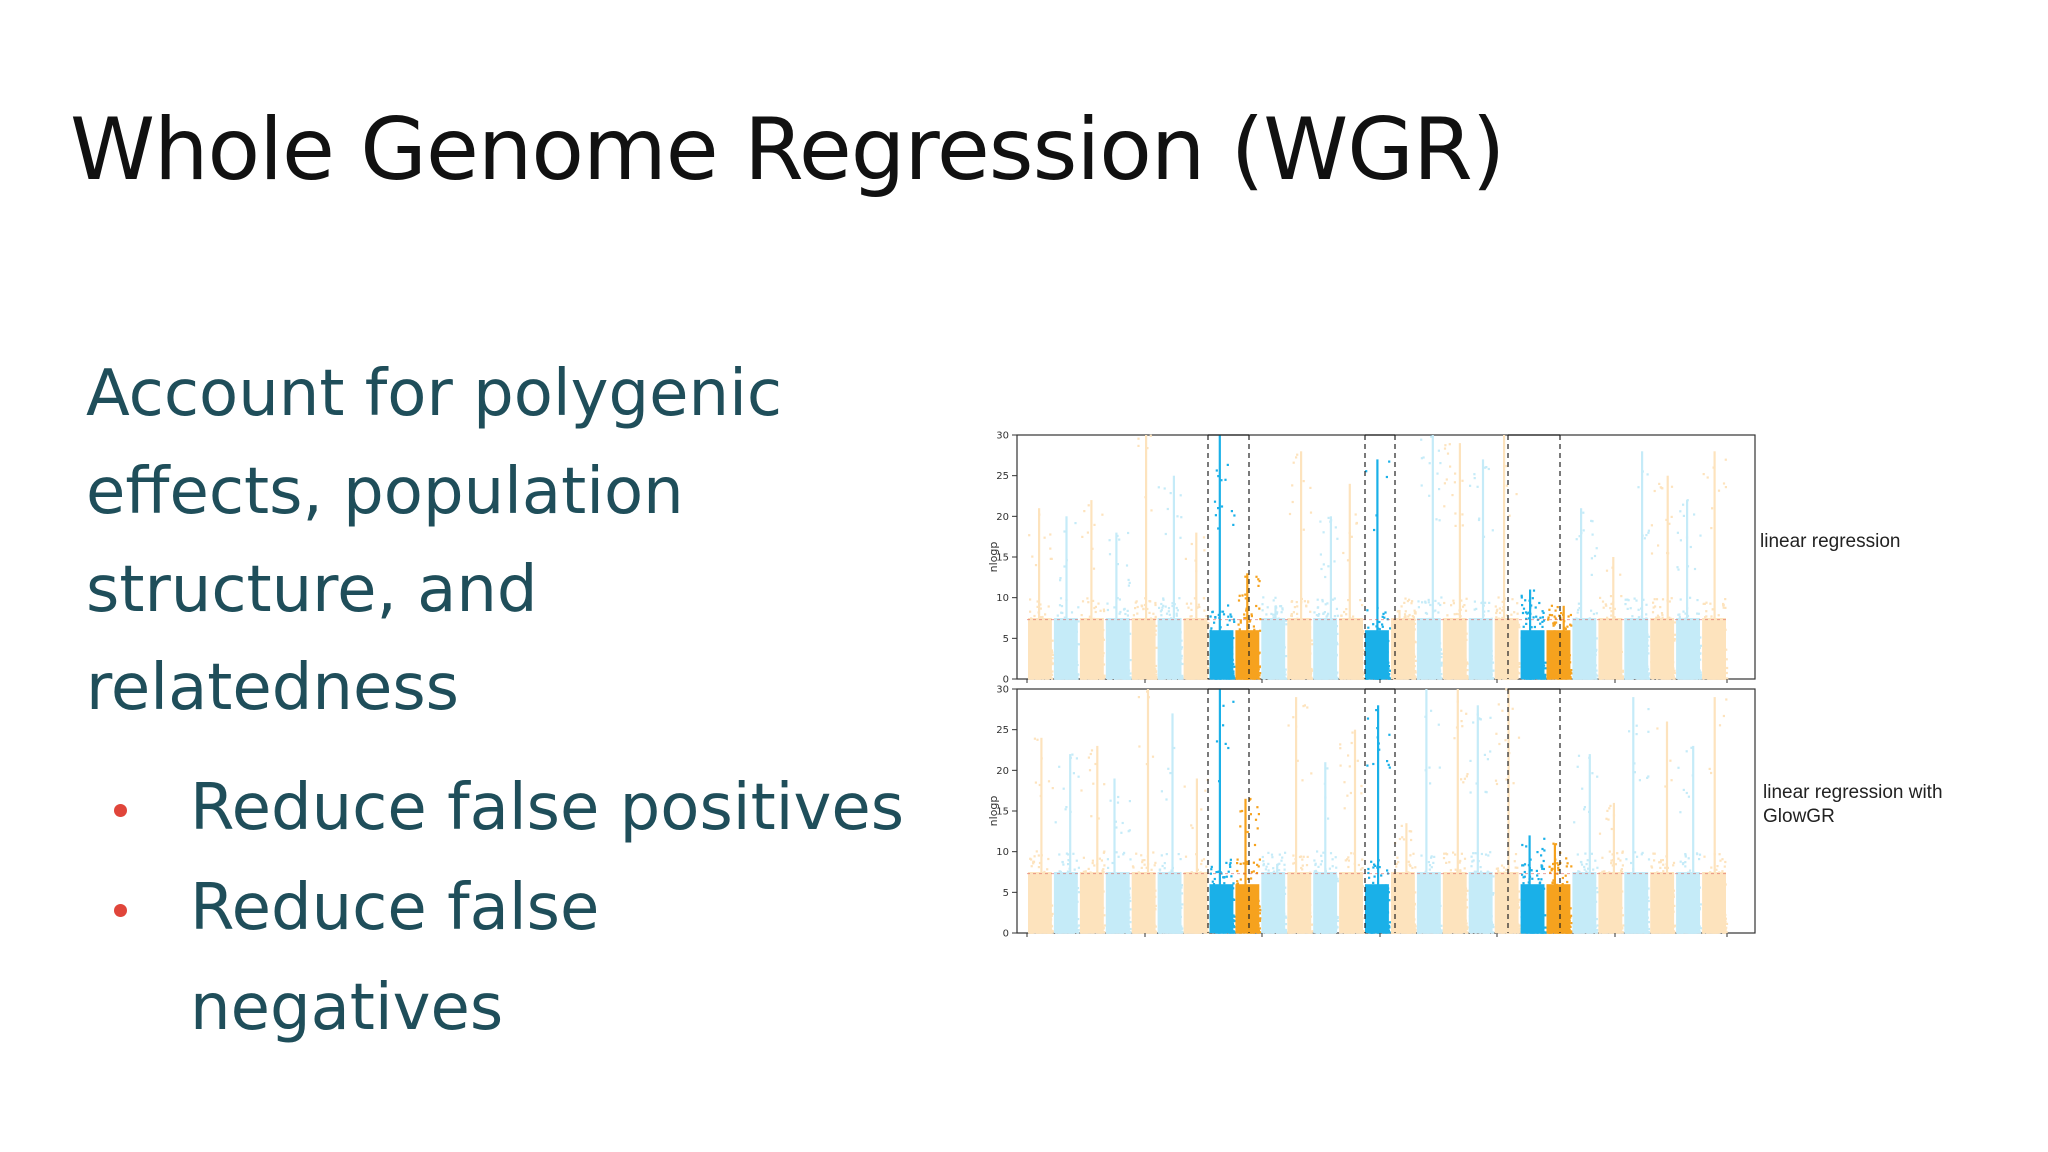 The width and height of the screenshot is (2048, 1152). Describe the element at coordinates (1006, 934) in the screenshot. I see `y-tick-label: 0` at that location.